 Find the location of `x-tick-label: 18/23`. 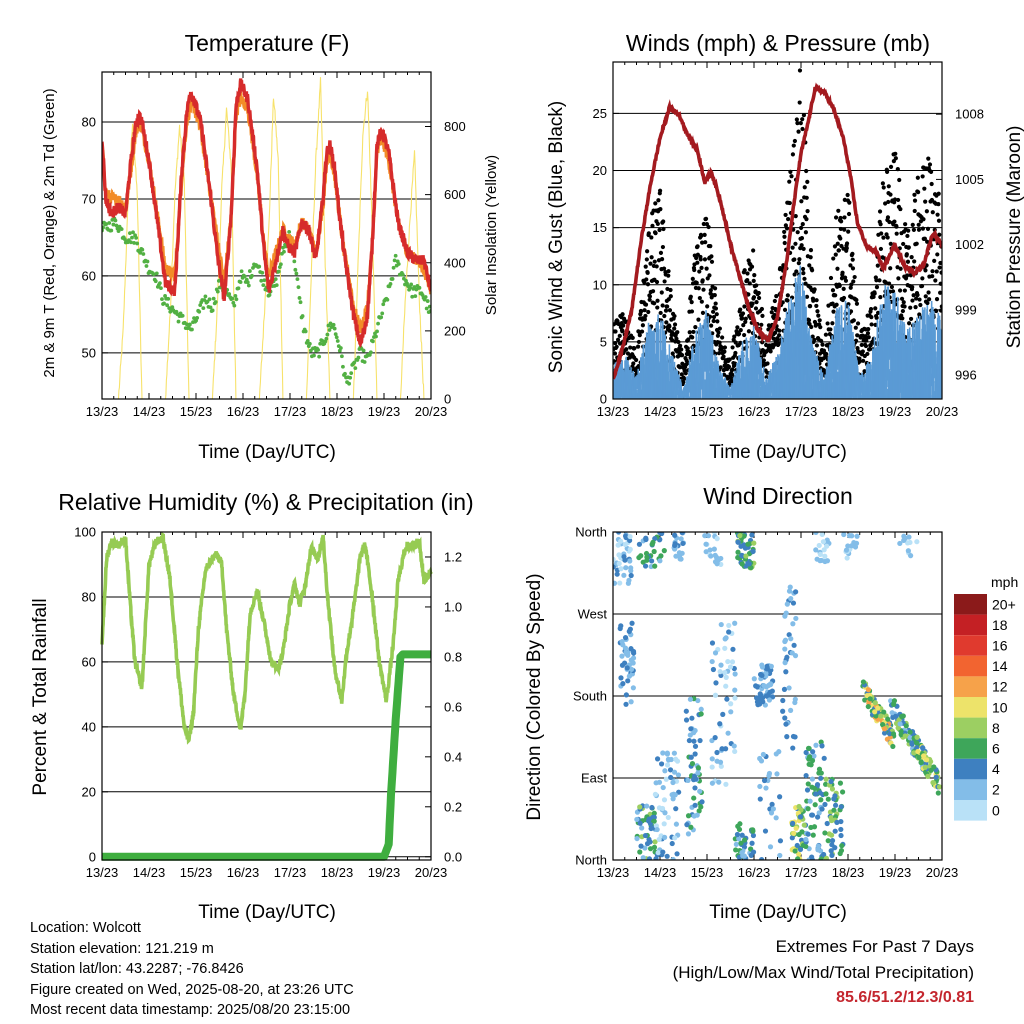

x-tick-label: 18/23 is located at coordinates (848, 872).